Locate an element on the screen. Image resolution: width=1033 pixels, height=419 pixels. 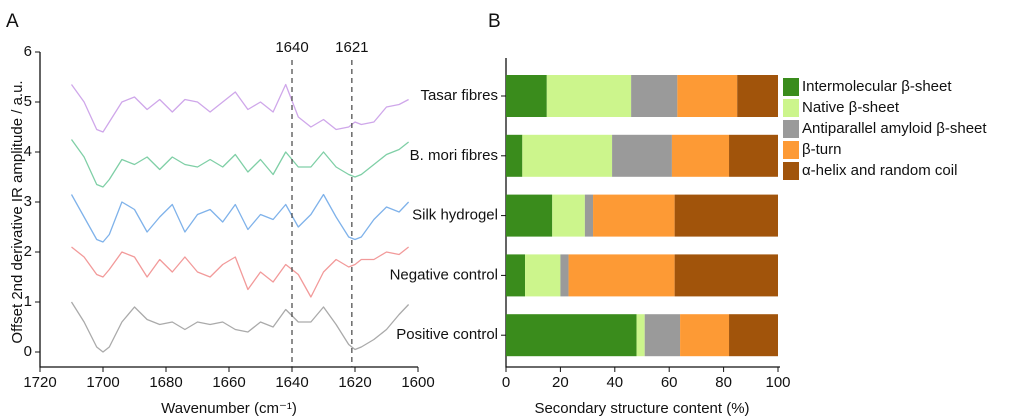
x-tick-label: 1680 is located at coordinates (165, 382).